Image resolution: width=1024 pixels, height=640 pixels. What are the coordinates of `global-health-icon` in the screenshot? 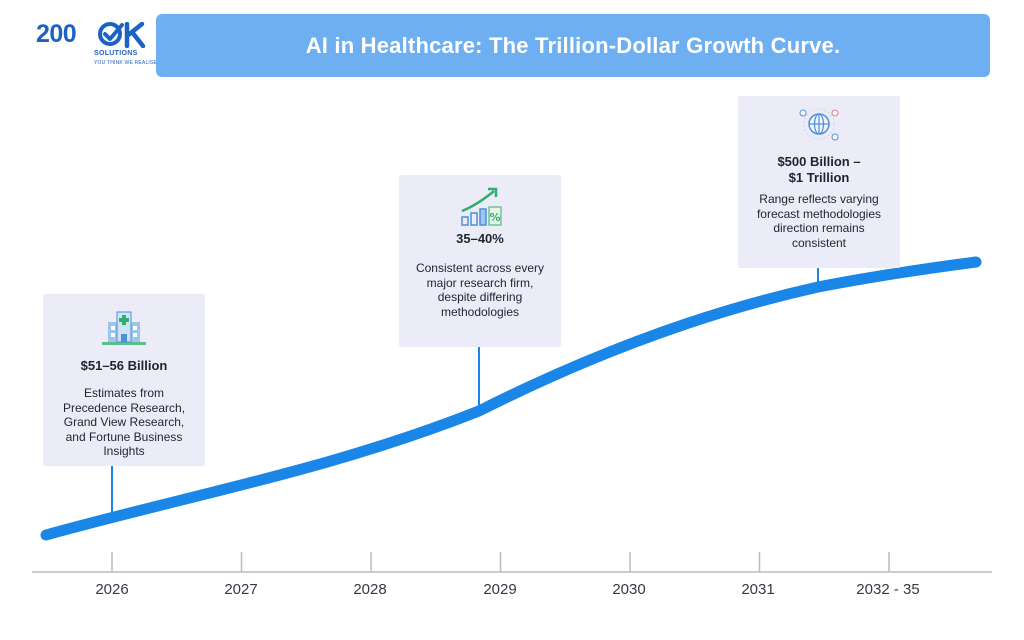 It's located at (819, 124).